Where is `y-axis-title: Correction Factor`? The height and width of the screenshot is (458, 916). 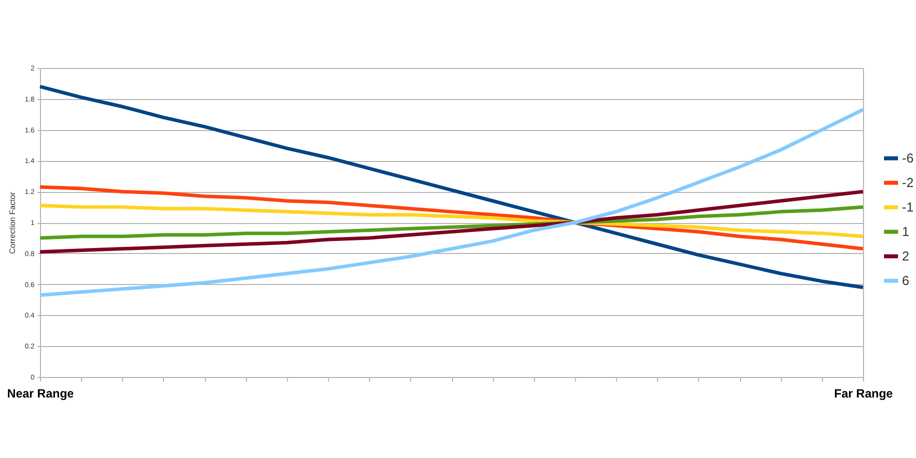
y-axis-title: Correction Factor is located at coordinates (12, 223).